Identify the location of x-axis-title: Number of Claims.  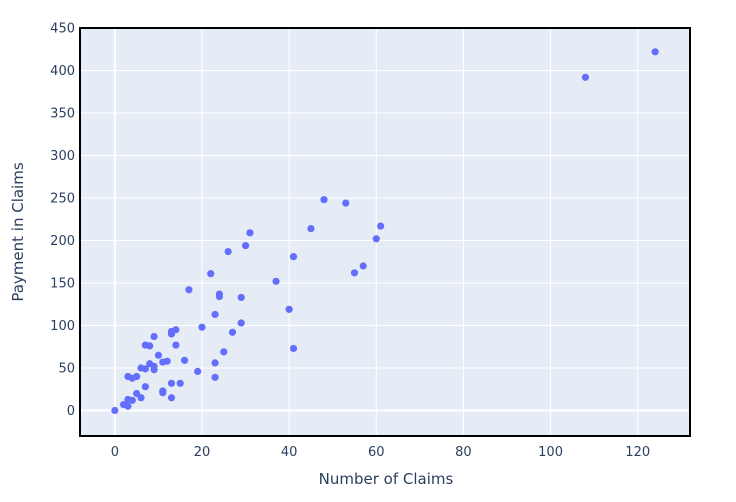
(386, 479).